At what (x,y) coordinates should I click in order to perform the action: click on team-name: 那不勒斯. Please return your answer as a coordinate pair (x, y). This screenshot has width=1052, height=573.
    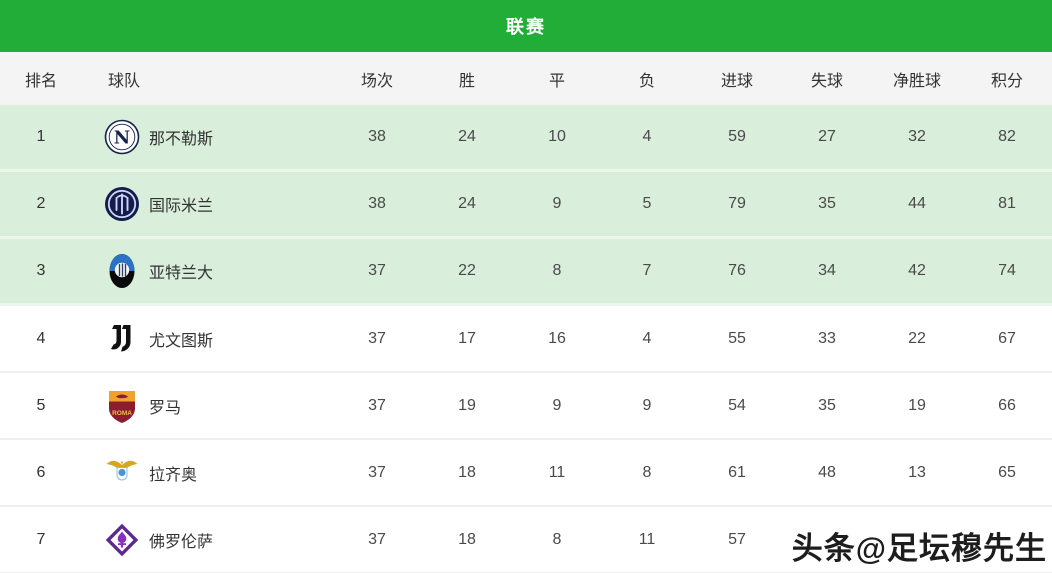
    Looking at the image, I should click on (181, 139).